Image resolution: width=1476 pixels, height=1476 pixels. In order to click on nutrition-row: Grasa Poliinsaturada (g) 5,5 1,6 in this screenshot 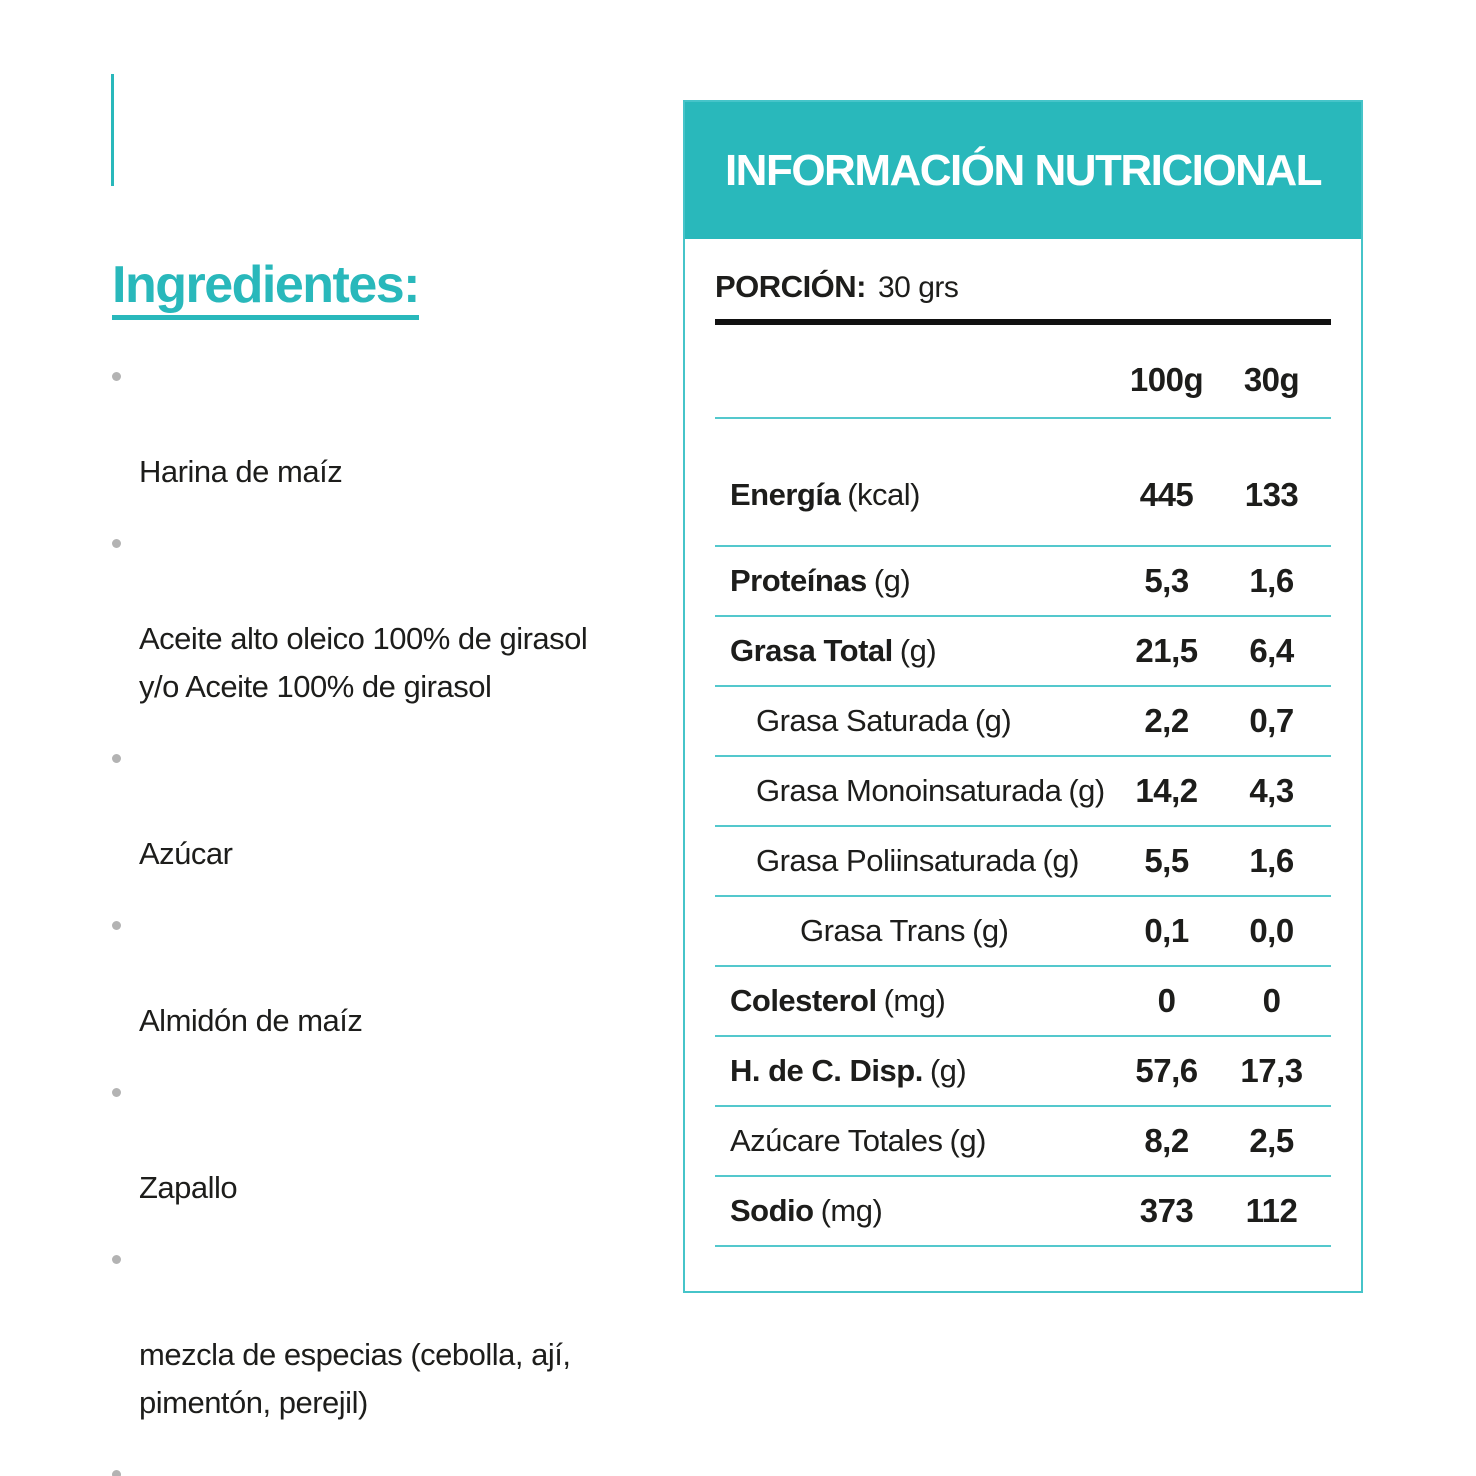, I will do `click(1023, 862)`.